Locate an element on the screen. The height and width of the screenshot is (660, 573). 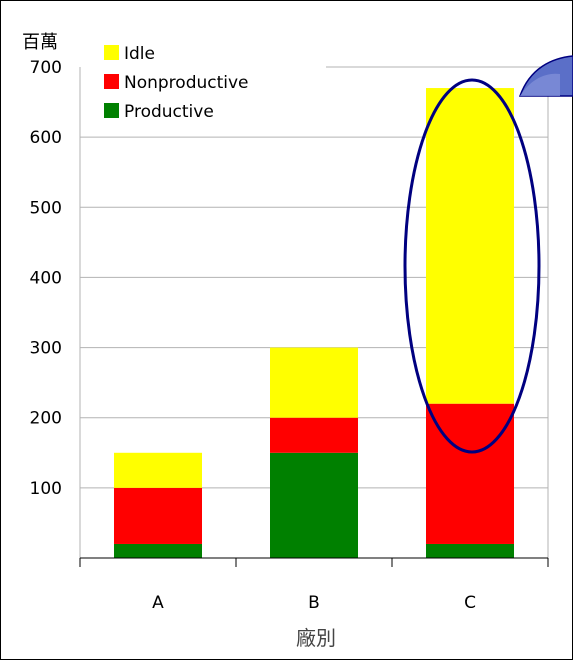
x-tick-label: B is located at coordinates (314, 603).